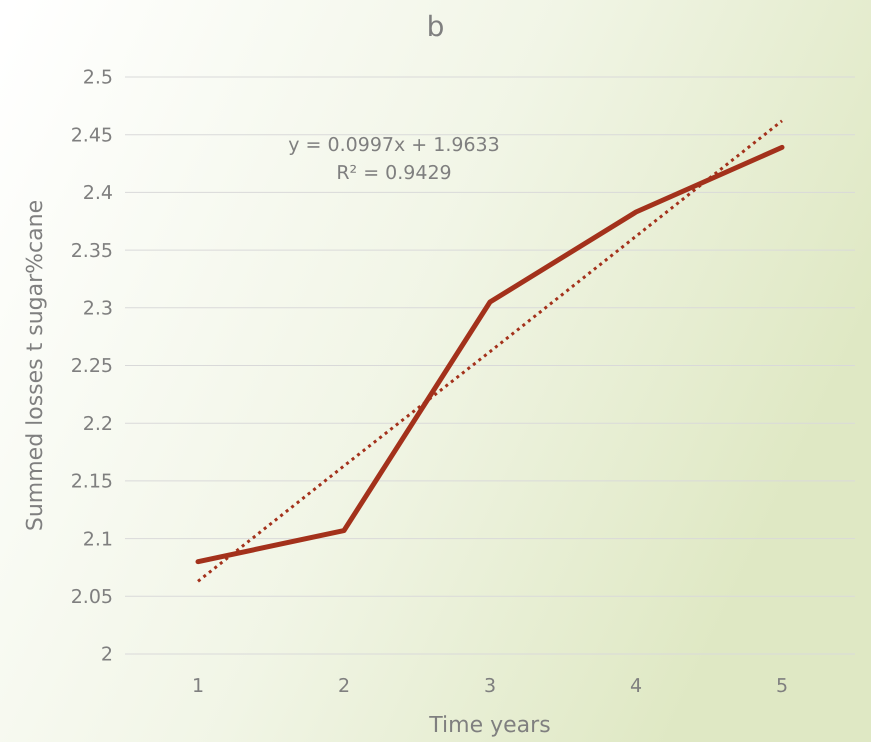 This screenshot has height=742, width=871. I want to click on annotation: y = 0.0997x + 1.9633, so click(394, 145).